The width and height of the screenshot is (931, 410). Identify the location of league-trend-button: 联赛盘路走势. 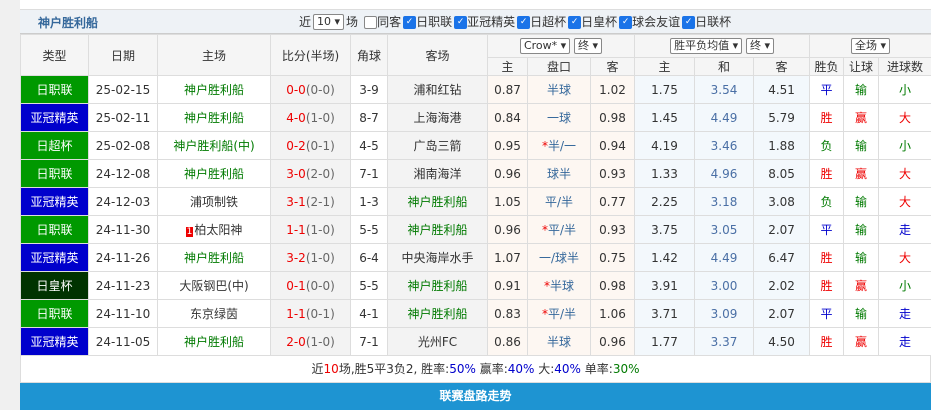
(475, 396).